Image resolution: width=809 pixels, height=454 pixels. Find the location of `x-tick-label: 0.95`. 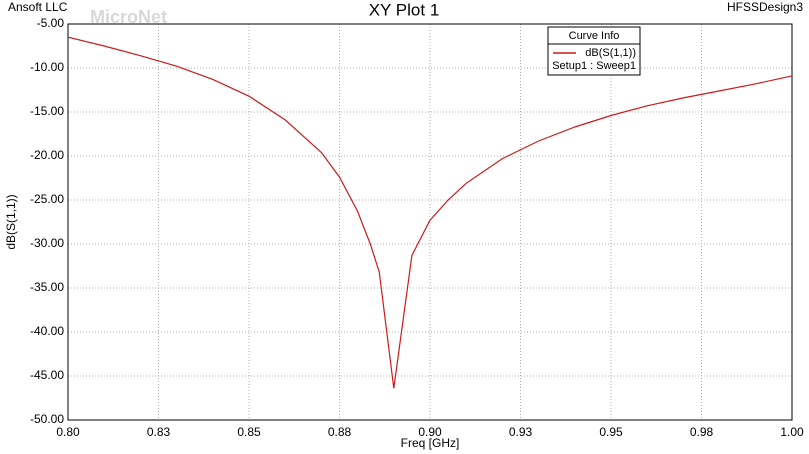

x-tick-label: 0.95 is located at coordinates (611, 432).